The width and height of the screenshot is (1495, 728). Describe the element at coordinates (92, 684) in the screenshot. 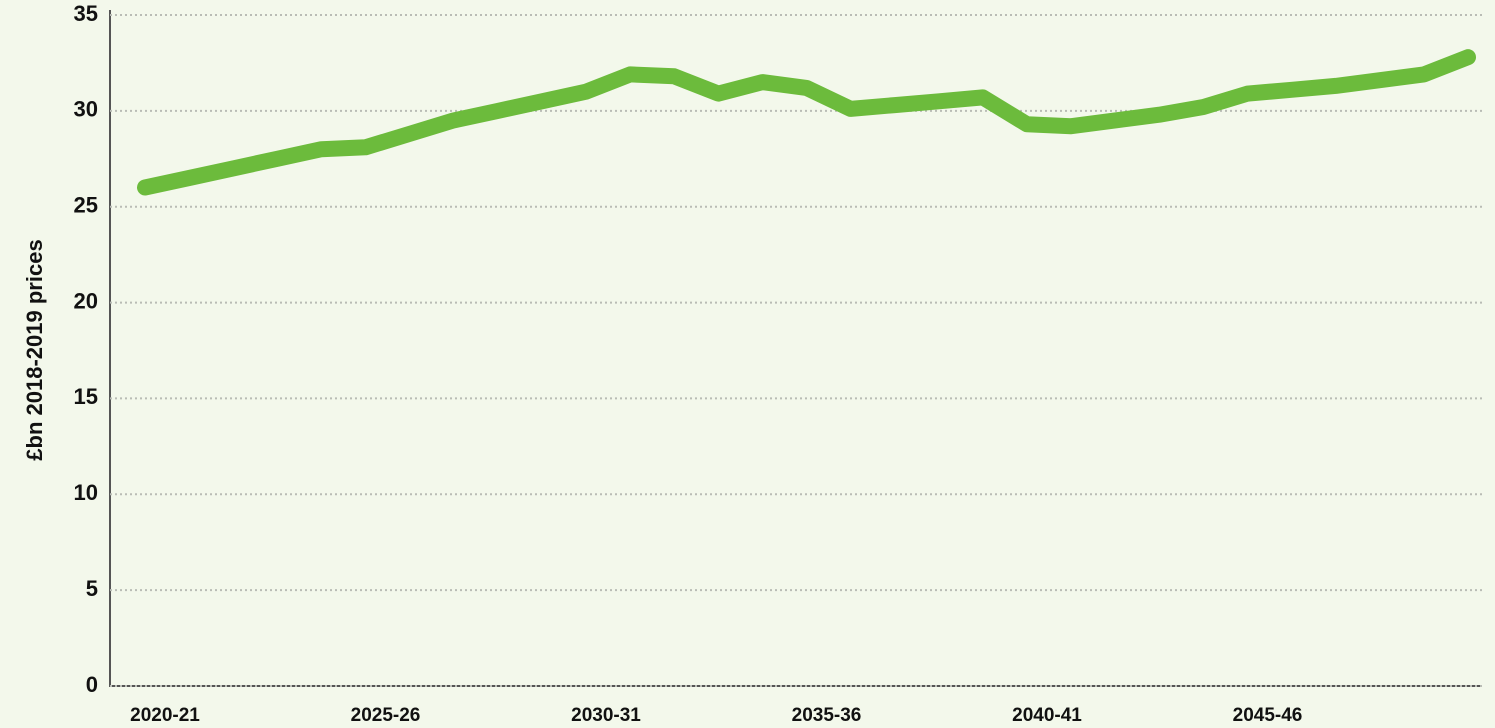

I see `y-tick-label: 0` at that location.